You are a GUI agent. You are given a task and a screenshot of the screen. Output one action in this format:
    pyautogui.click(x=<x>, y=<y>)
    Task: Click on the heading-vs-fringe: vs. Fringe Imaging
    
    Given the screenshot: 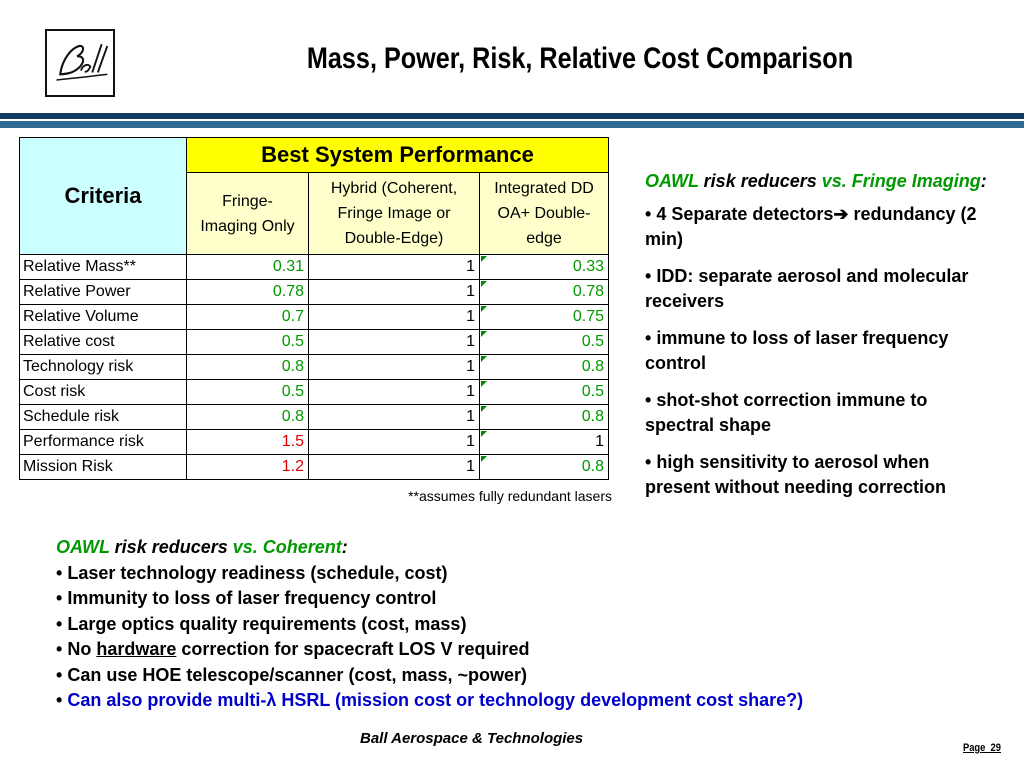 What is the action you would take?
    pyautogui.click(x=901, y=181)
    